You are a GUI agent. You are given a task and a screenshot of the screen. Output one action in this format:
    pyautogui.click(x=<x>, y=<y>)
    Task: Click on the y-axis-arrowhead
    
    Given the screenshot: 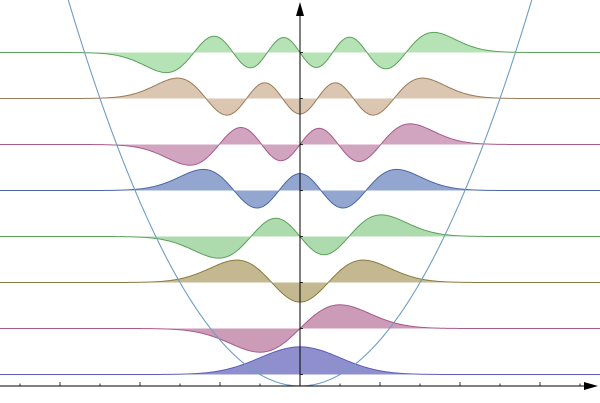 What is the action you would take?
    pyautogui.click(x=300, y=9)
    